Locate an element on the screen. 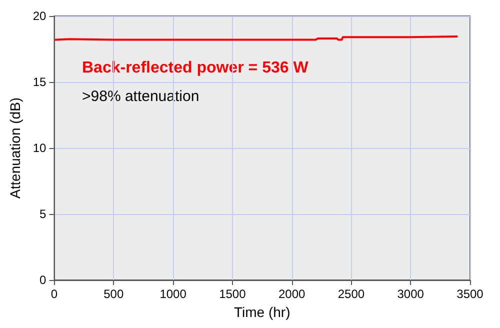 The image size is (500, 328). x-tick-label: 1500 is located at coordinates (232, 294).